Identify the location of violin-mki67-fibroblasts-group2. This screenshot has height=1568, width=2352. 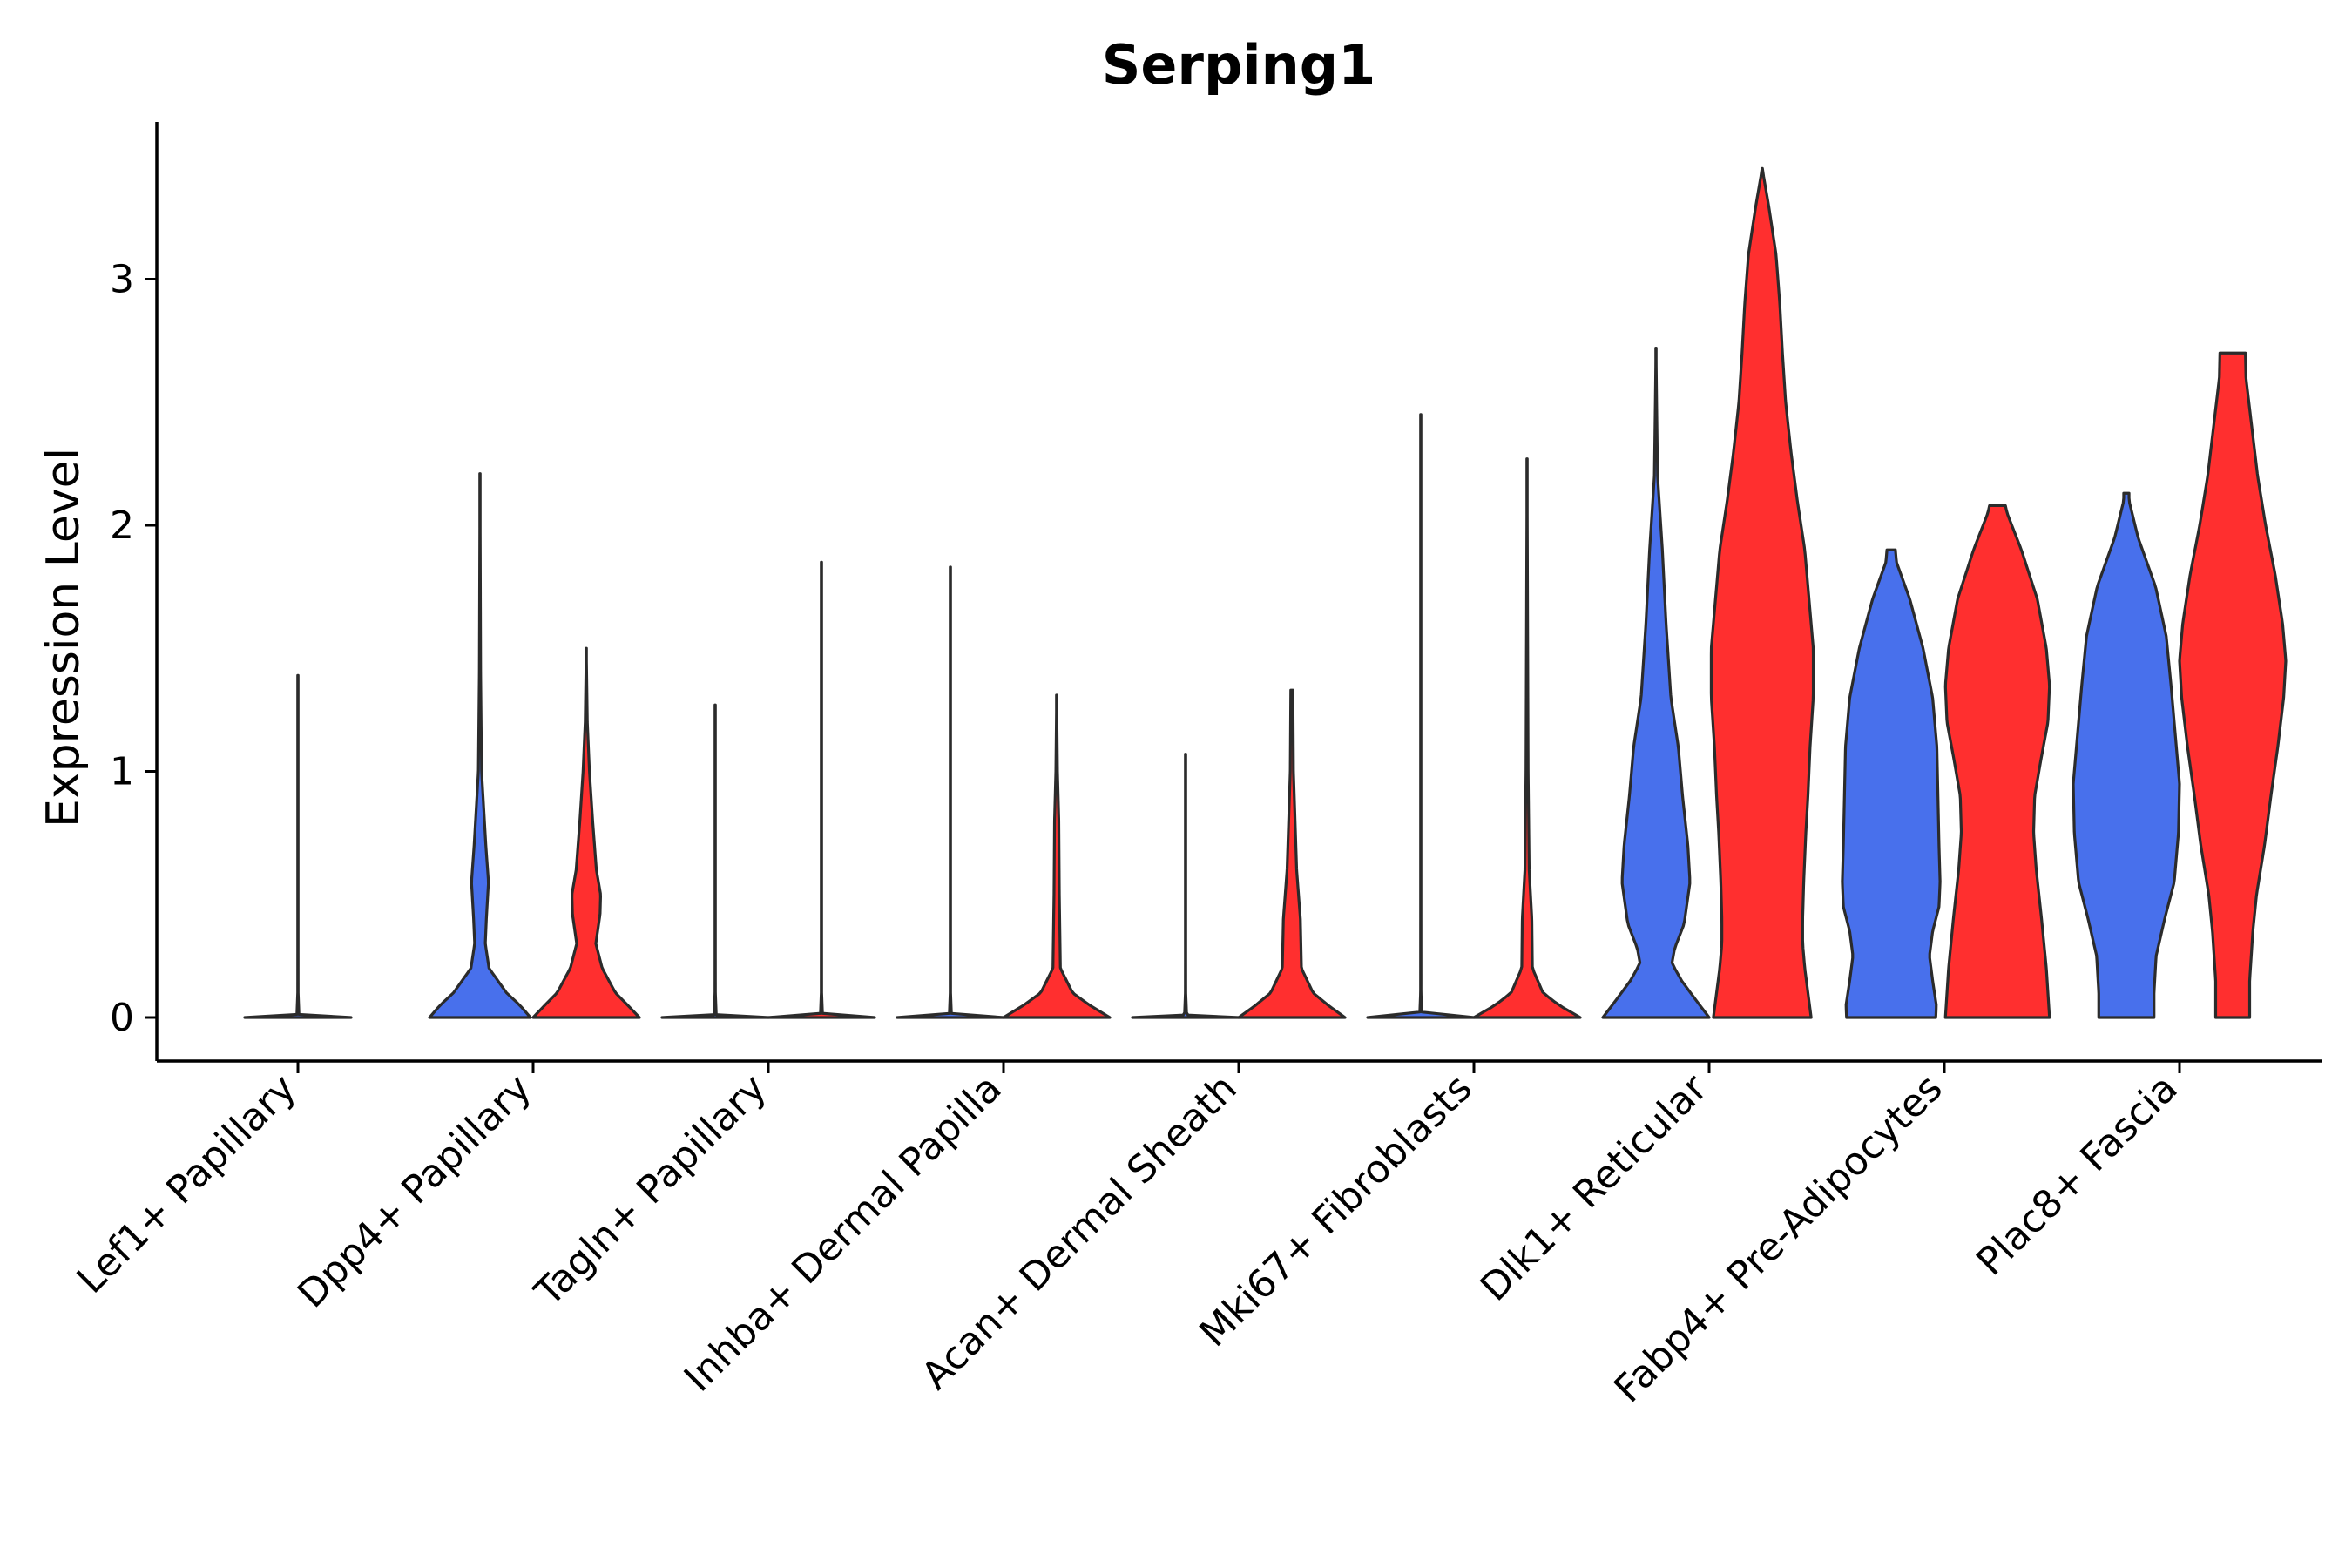
(1527, 738).